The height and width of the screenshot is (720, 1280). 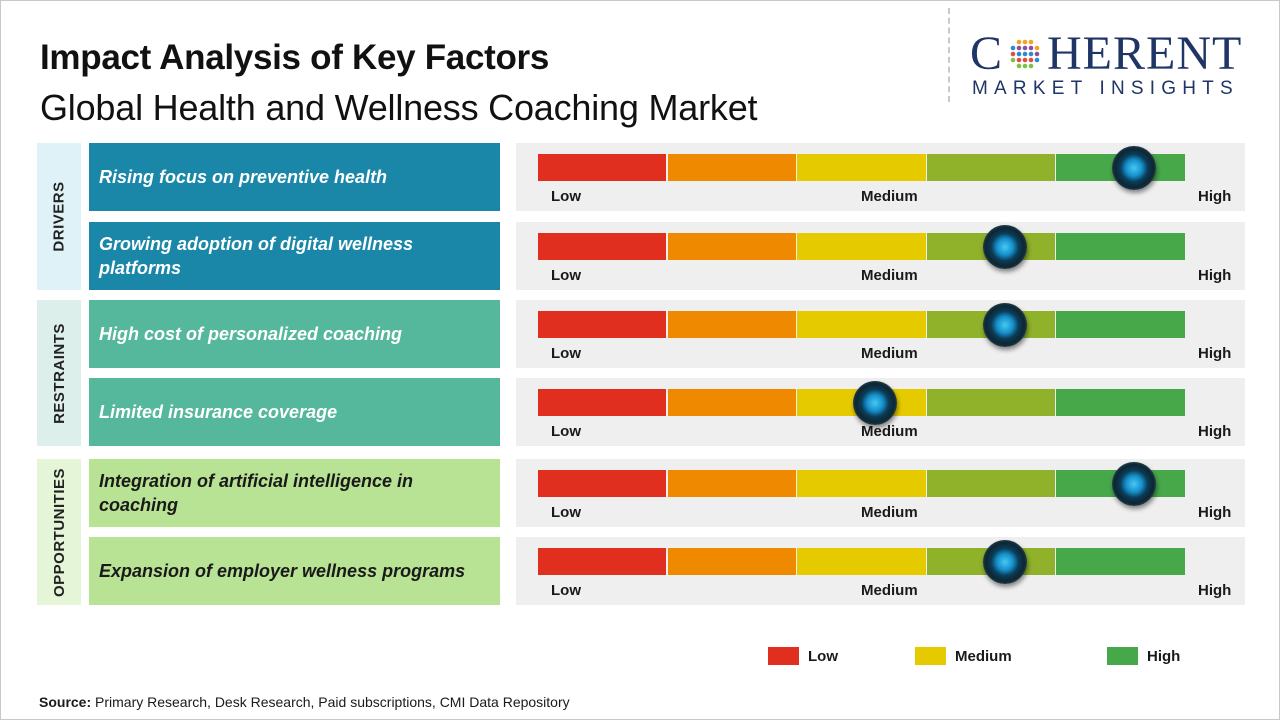 I want to click on legend-medium: Medium, so click(x=963, y=656).